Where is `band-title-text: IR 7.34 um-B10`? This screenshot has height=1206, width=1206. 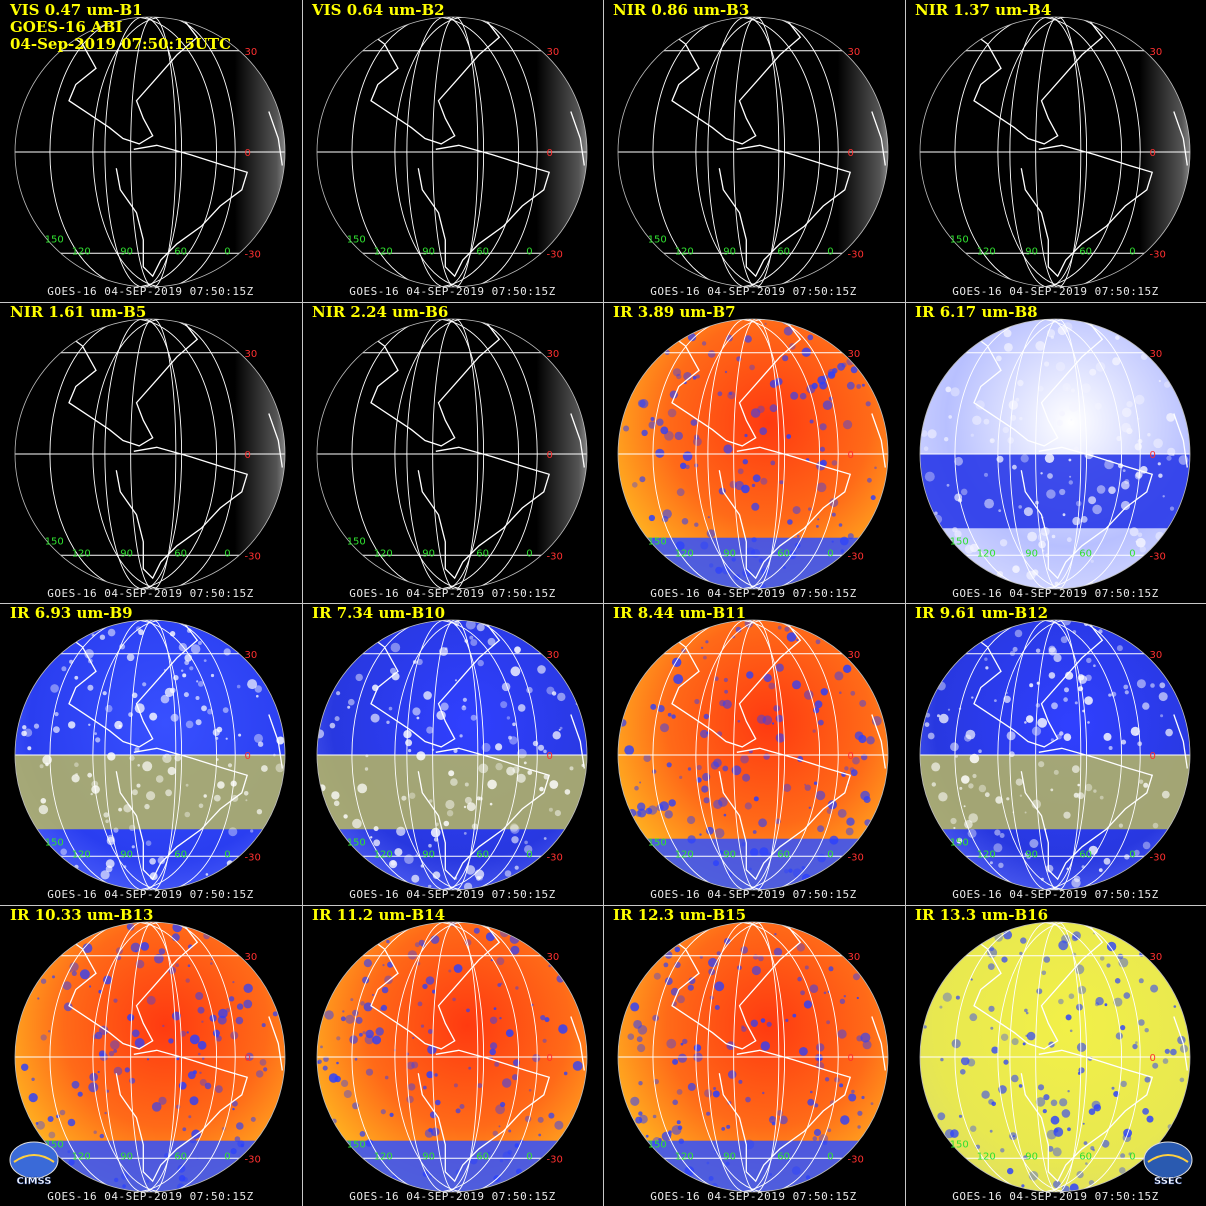
band-title-text: IR 7.34 um-B10 is located at coordinates (379, 613).